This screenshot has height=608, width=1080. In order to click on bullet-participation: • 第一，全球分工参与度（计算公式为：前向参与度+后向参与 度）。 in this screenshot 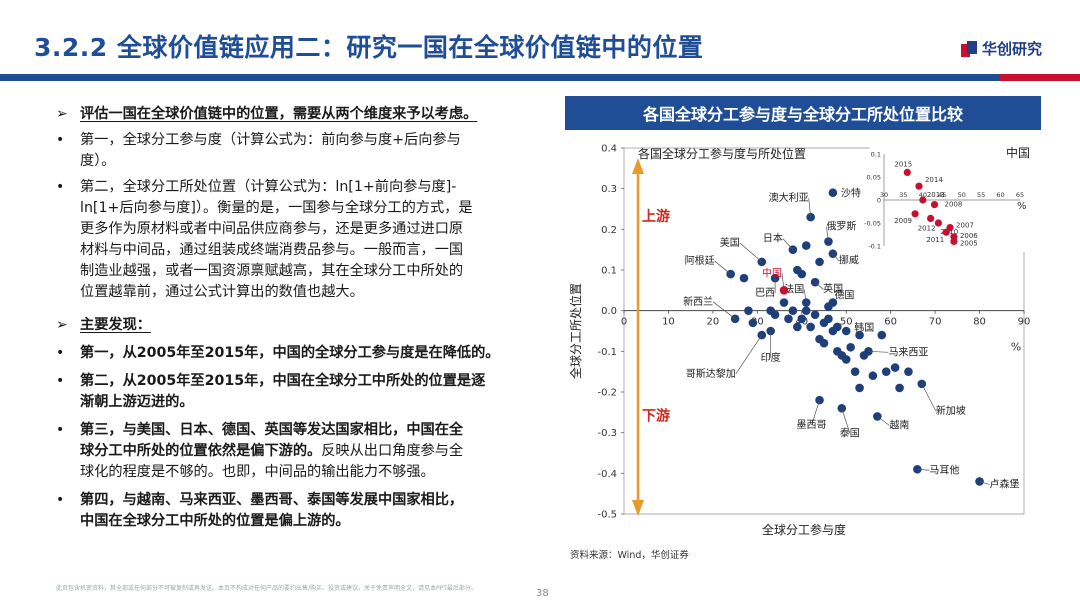, I will do `click(297, 151)`.